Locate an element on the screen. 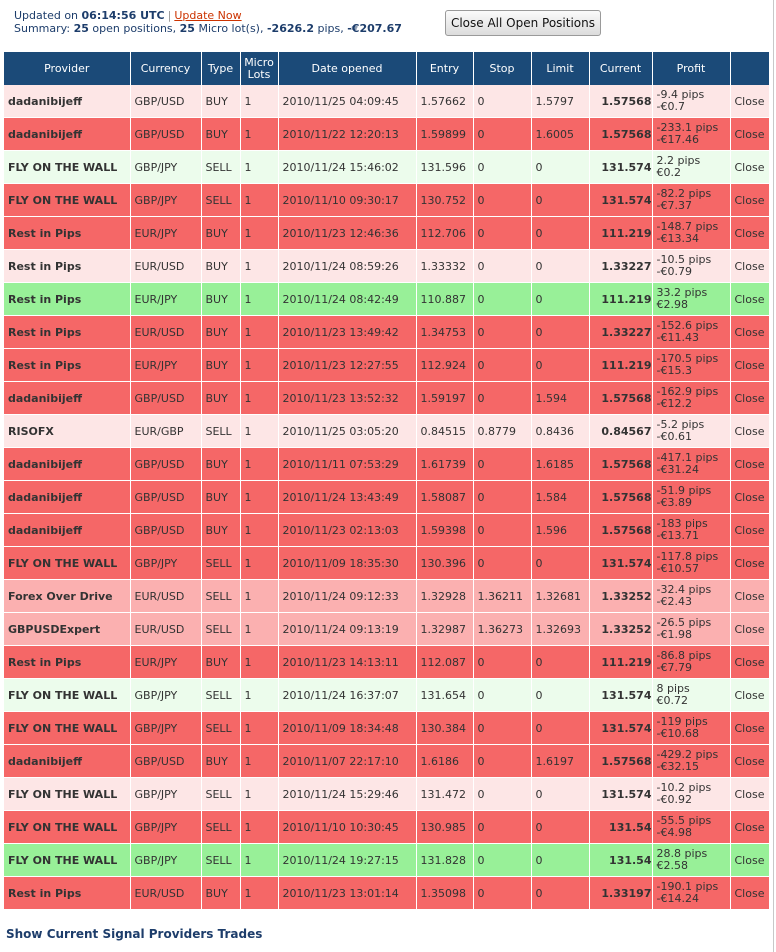 The height and width of the screenshot is (952, 776). currency-cell: EUR/JPY is located at coordinates (166, 299).